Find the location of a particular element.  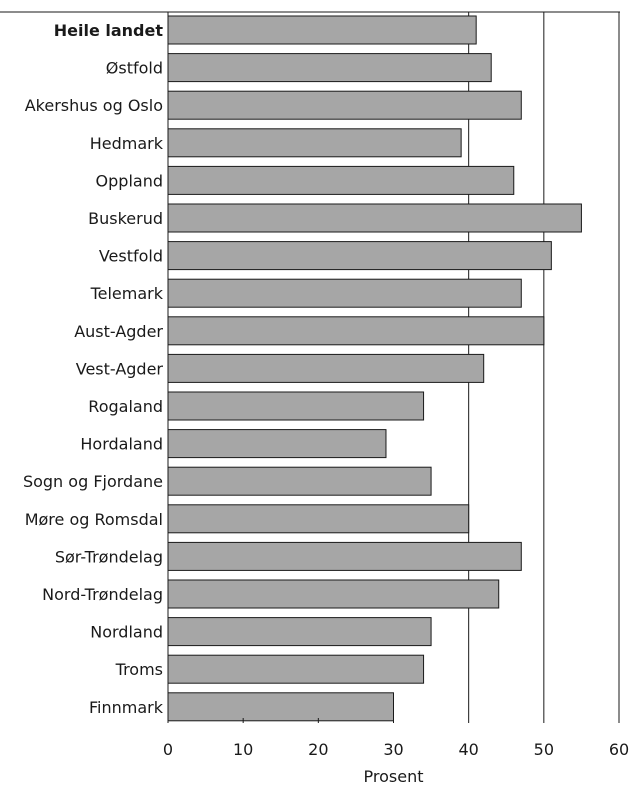

bar-akershus-og-oslo is located at coordinates (344, 105).